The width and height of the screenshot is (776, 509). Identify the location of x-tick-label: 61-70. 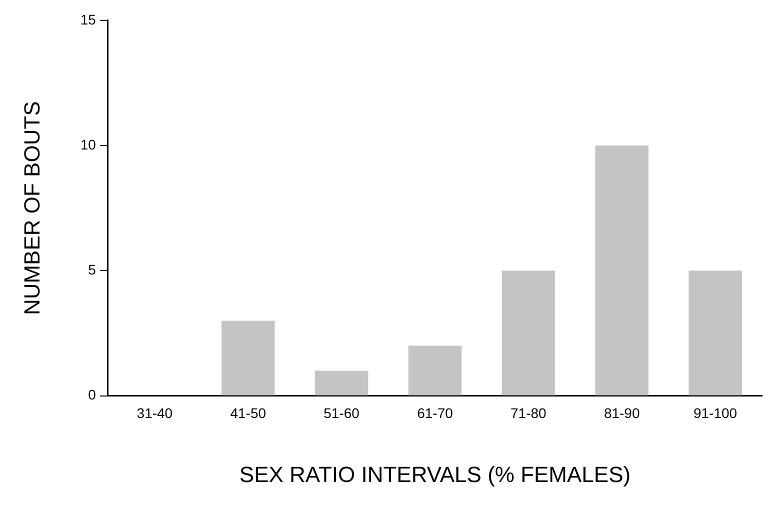
(435, 413).